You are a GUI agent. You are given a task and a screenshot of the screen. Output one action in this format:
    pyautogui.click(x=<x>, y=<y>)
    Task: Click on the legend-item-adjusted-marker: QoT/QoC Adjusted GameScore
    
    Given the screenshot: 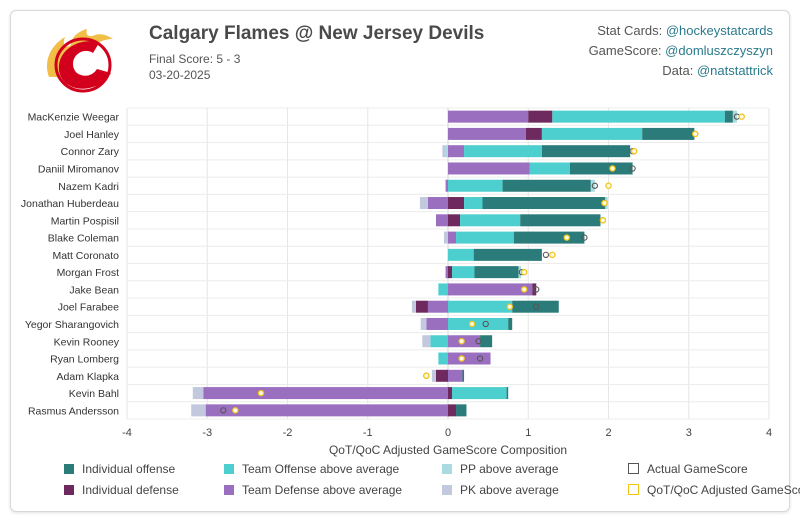 What is the action you would take?
    pyautogui.click(x=714, y=490)
    